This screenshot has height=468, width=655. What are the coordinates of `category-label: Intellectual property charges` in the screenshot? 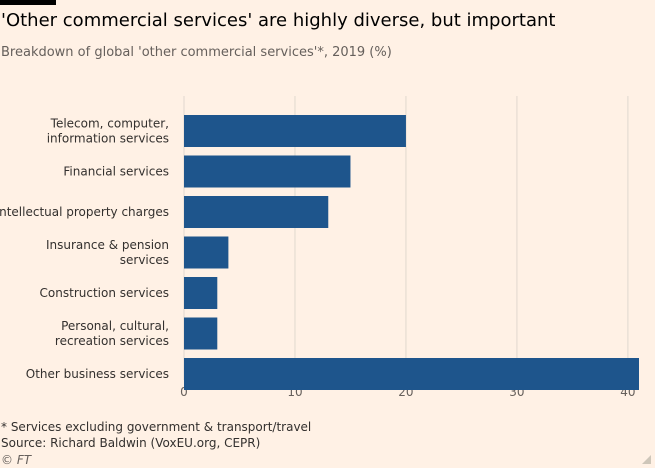 It's located at (84, 212).